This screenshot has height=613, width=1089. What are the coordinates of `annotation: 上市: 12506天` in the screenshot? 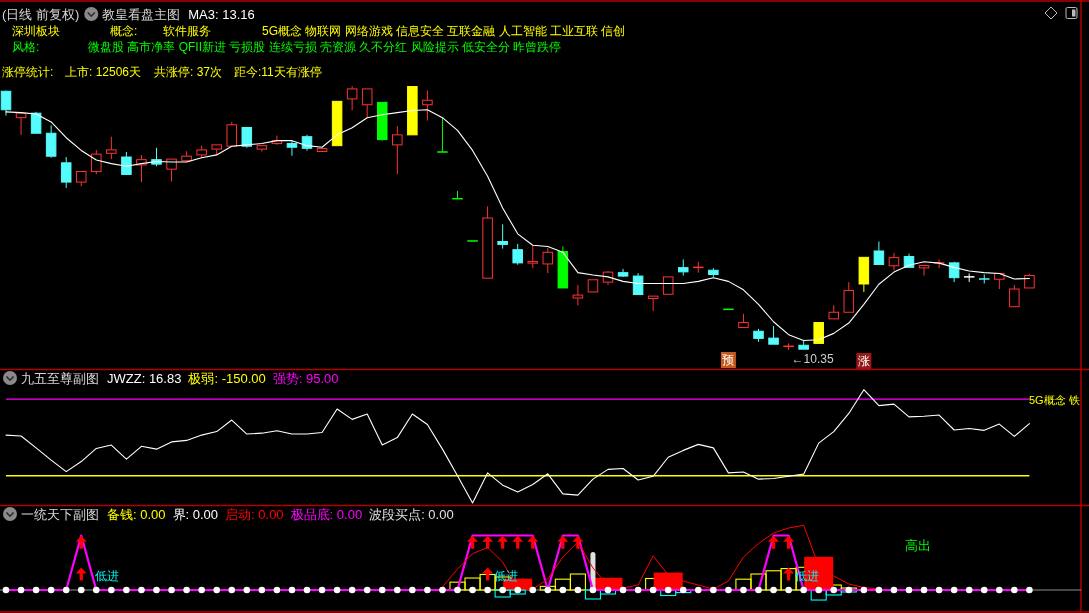 It's located at (103, 72).